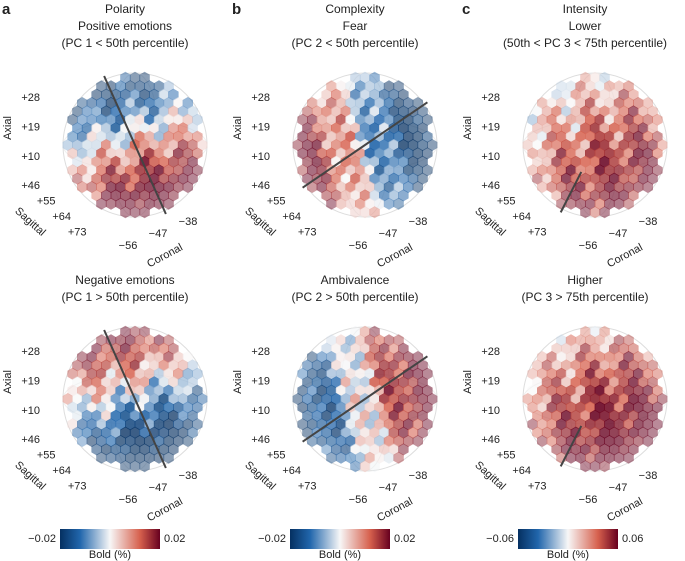 The width and height of the screenshot is (685, 561). What do you see at coordinates (468, 382) in the screenshot?
I see `axial-label: Axial` at bounding box center [468, 382].